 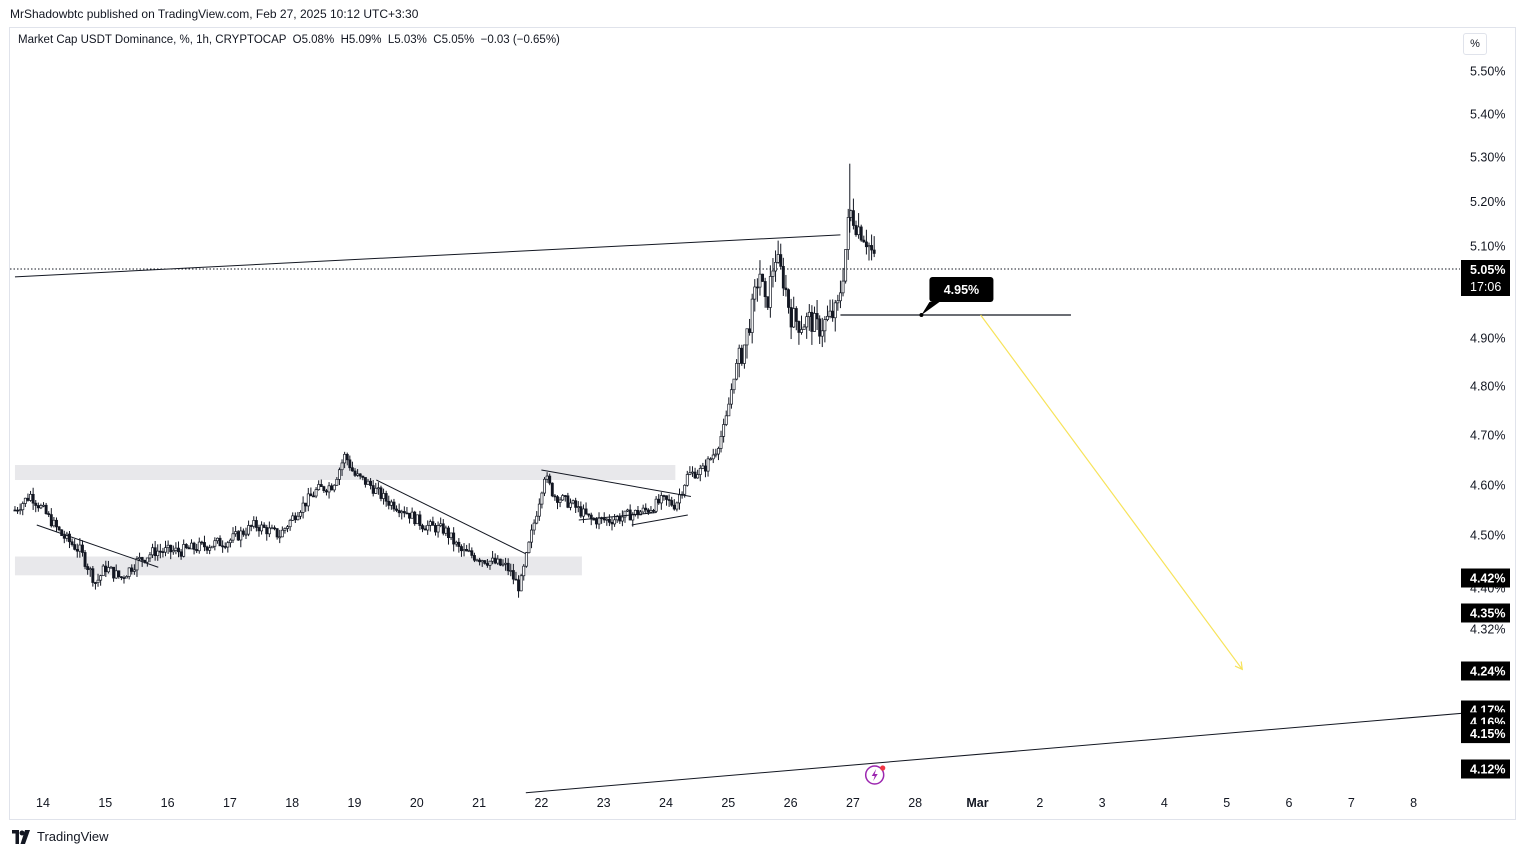 What do you see at coordinates (1487, 436) in the screenshot?
I see `y-axis-tick-label: 4.70%` at bounding box center [1487, 436].